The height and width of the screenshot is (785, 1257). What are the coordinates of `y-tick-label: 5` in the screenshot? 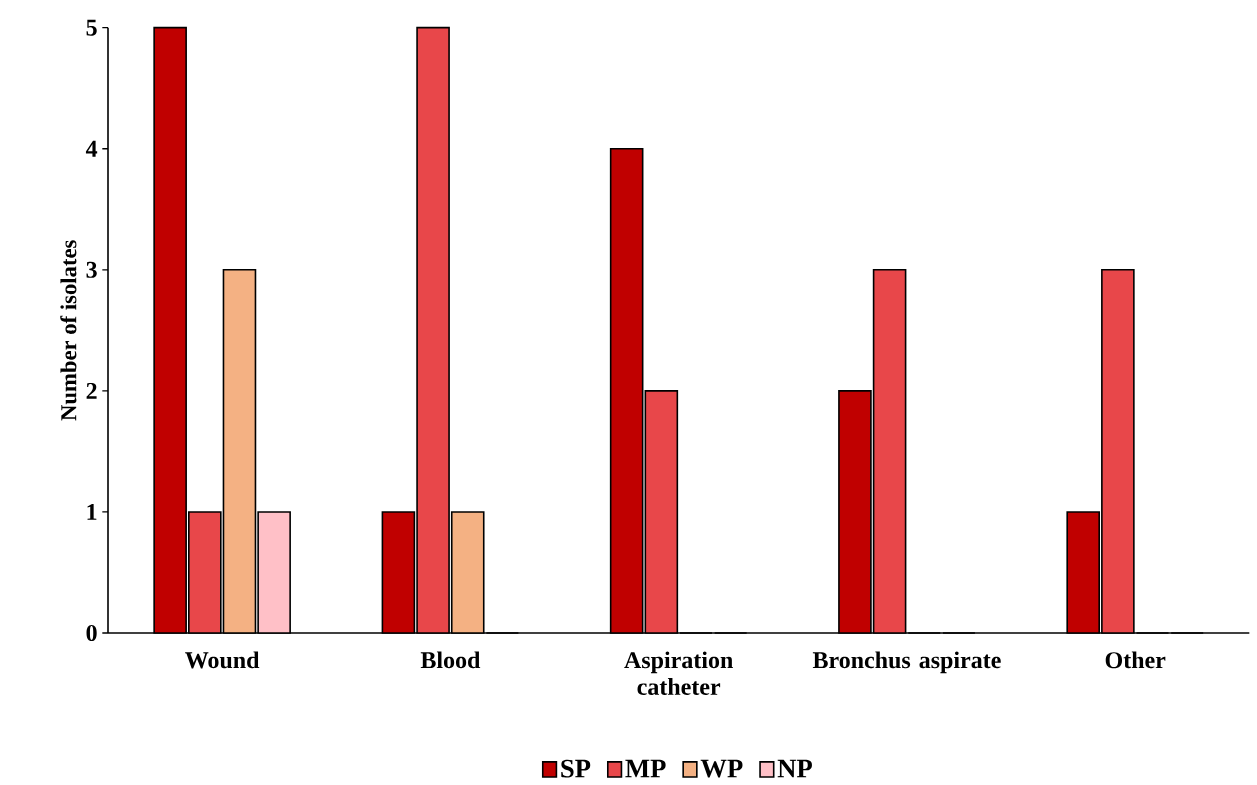 It's located at (91, 27).